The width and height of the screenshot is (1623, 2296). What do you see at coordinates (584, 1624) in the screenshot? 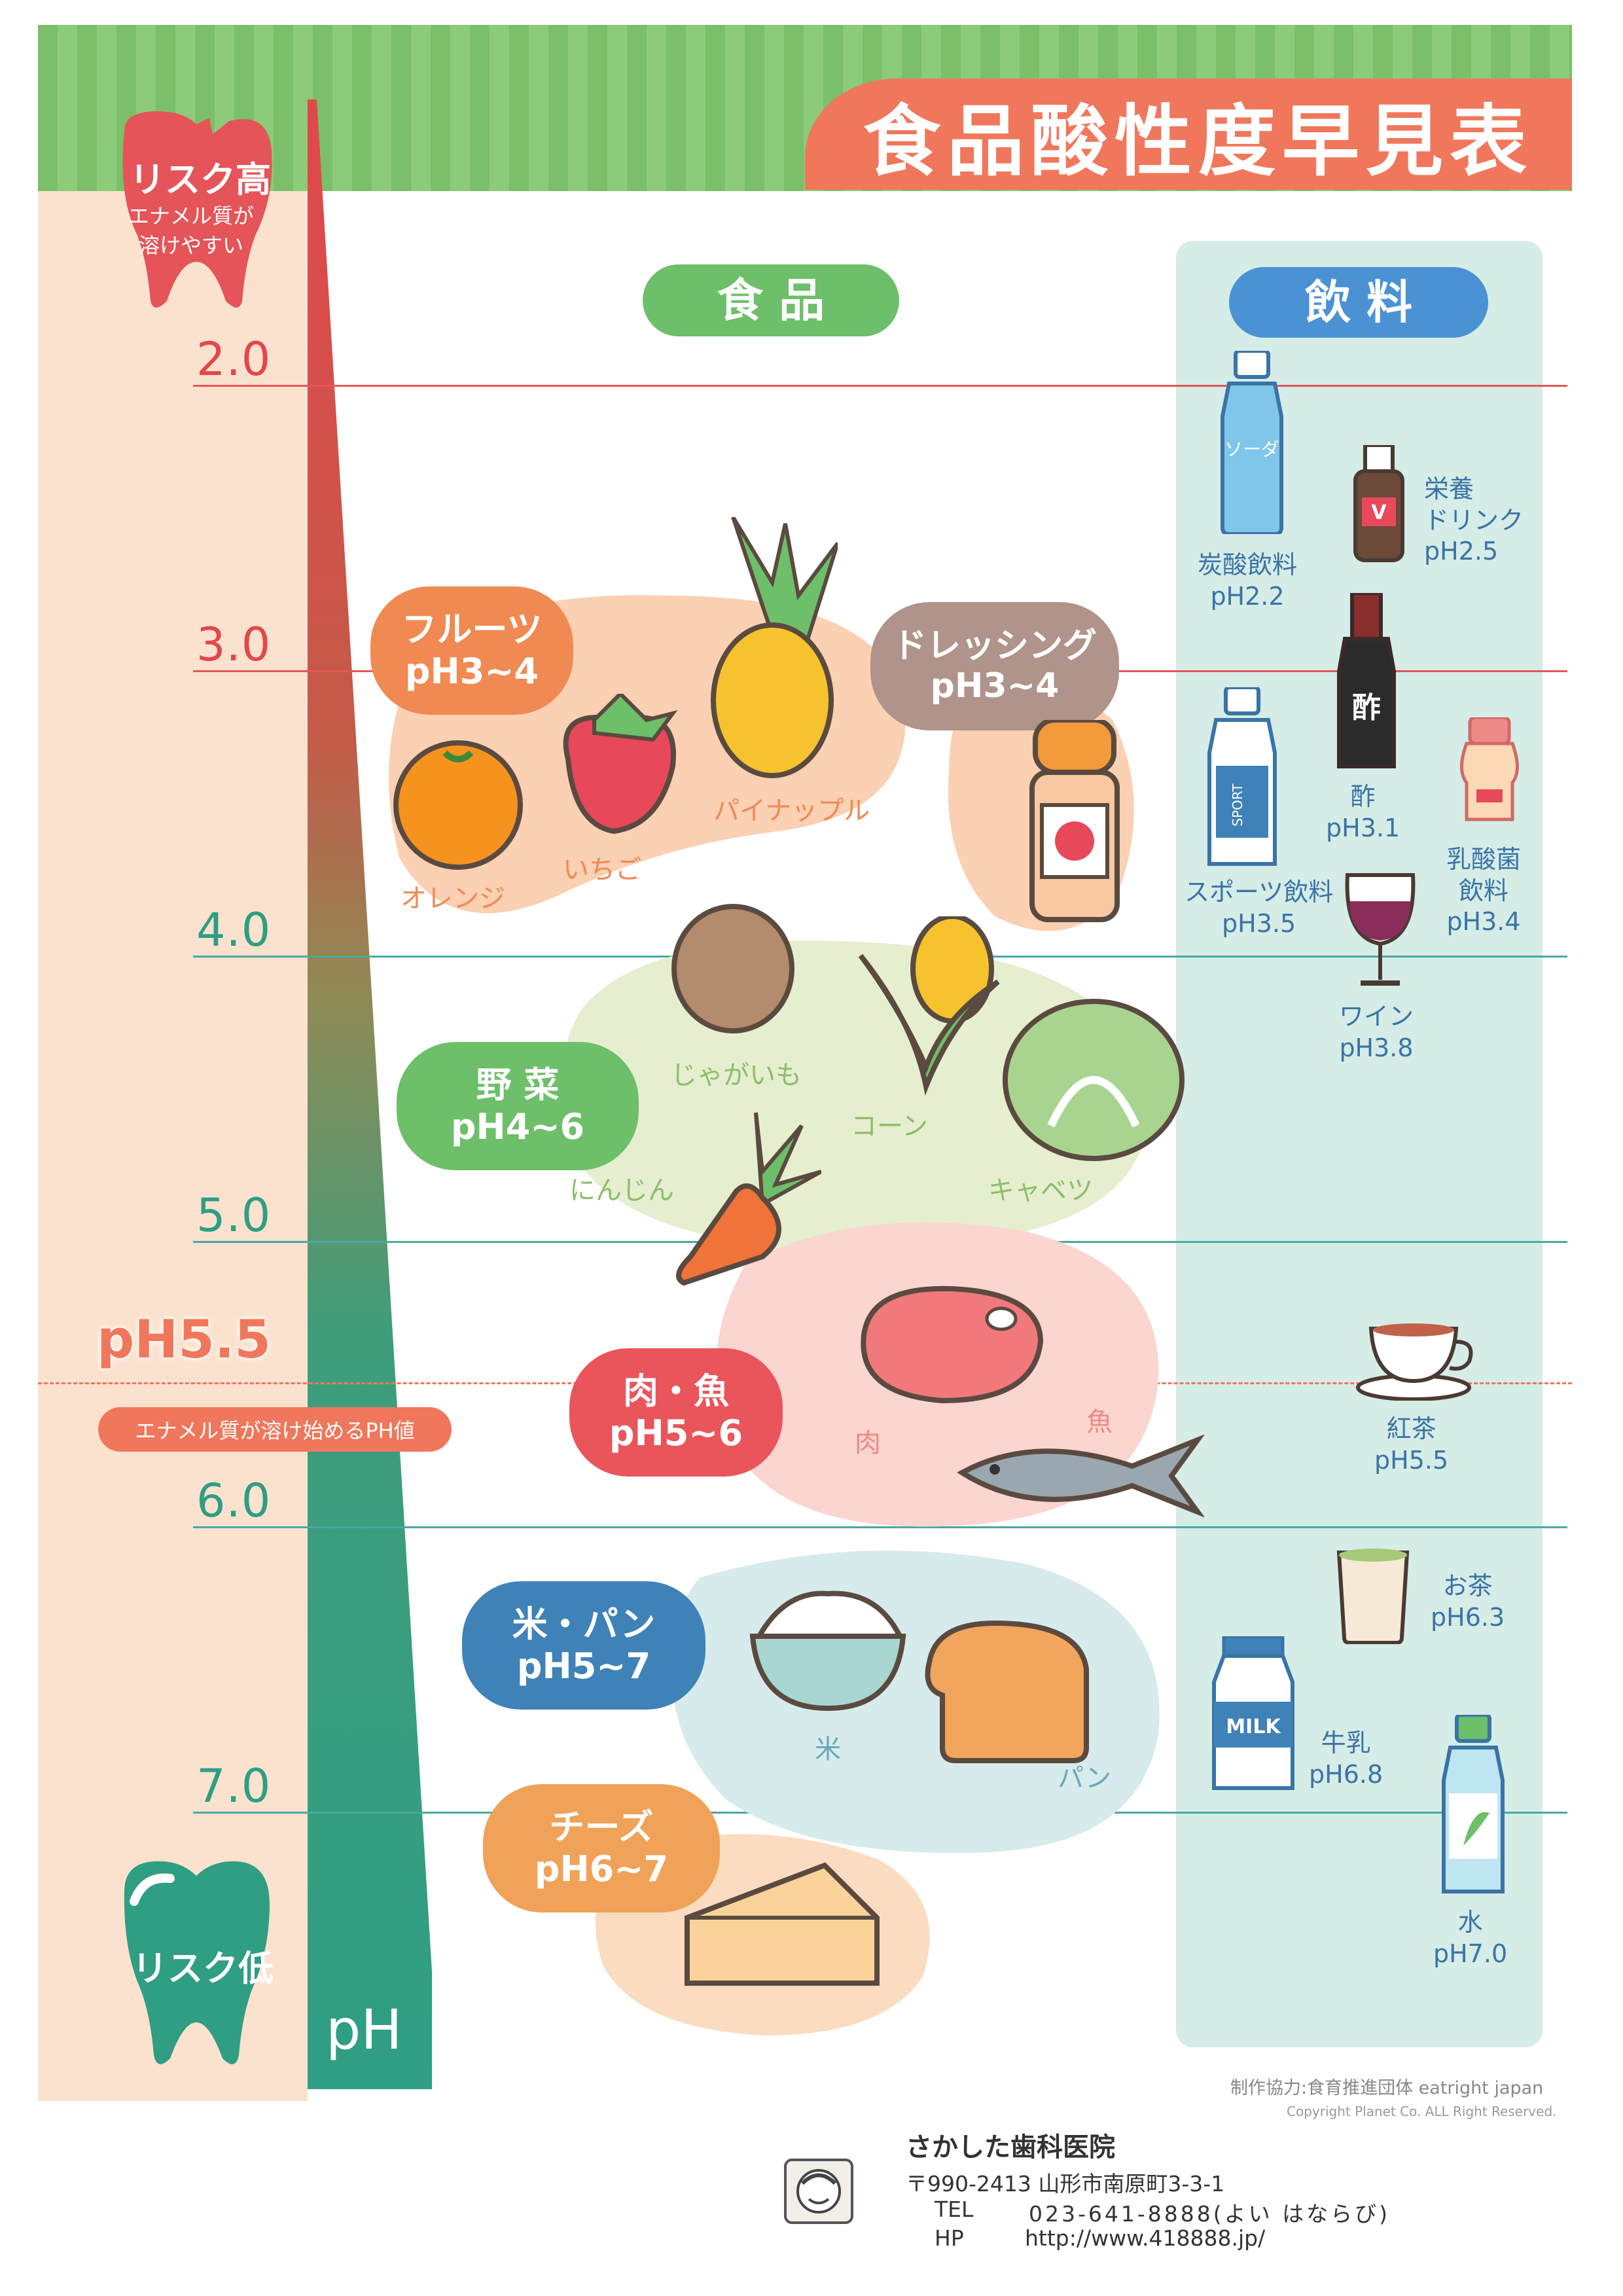
I see `rice-bread-name: 米・パン` at bounding box center [584, 1624].